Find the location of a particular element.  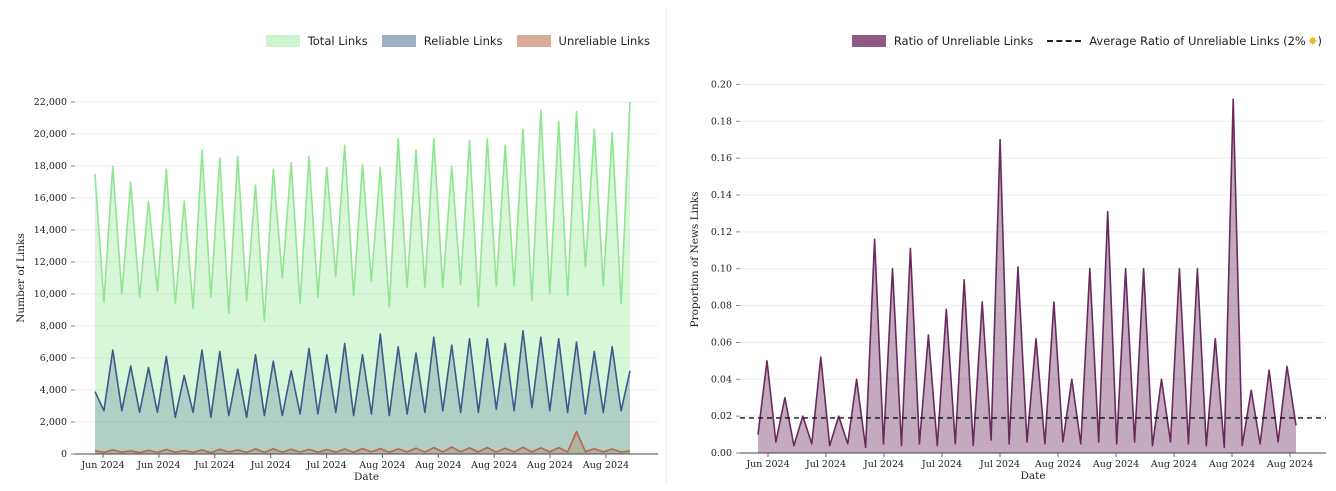

y-tick-label: 20,000 is located at coordinates (50, 134).